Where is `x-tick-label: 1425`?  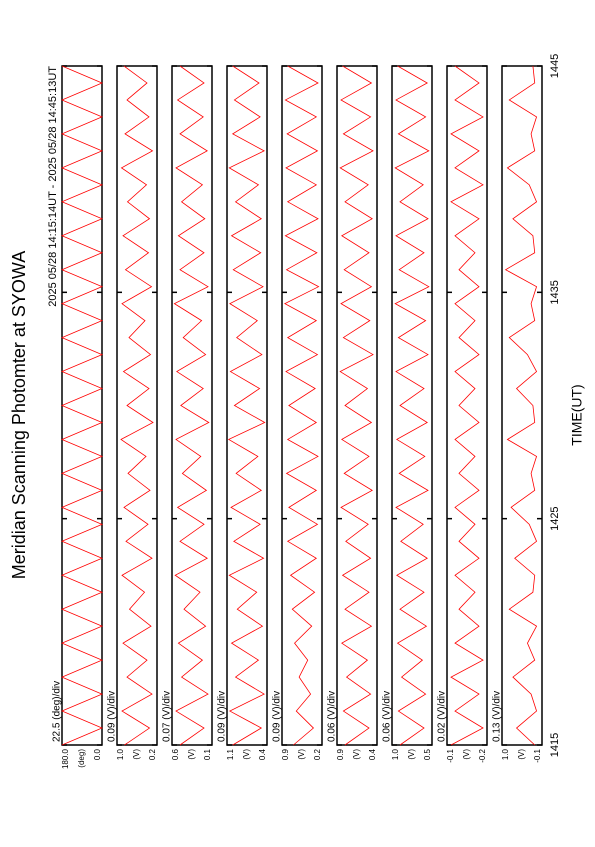
x-tick-label: 1425 is located at coordinates (555, 518).